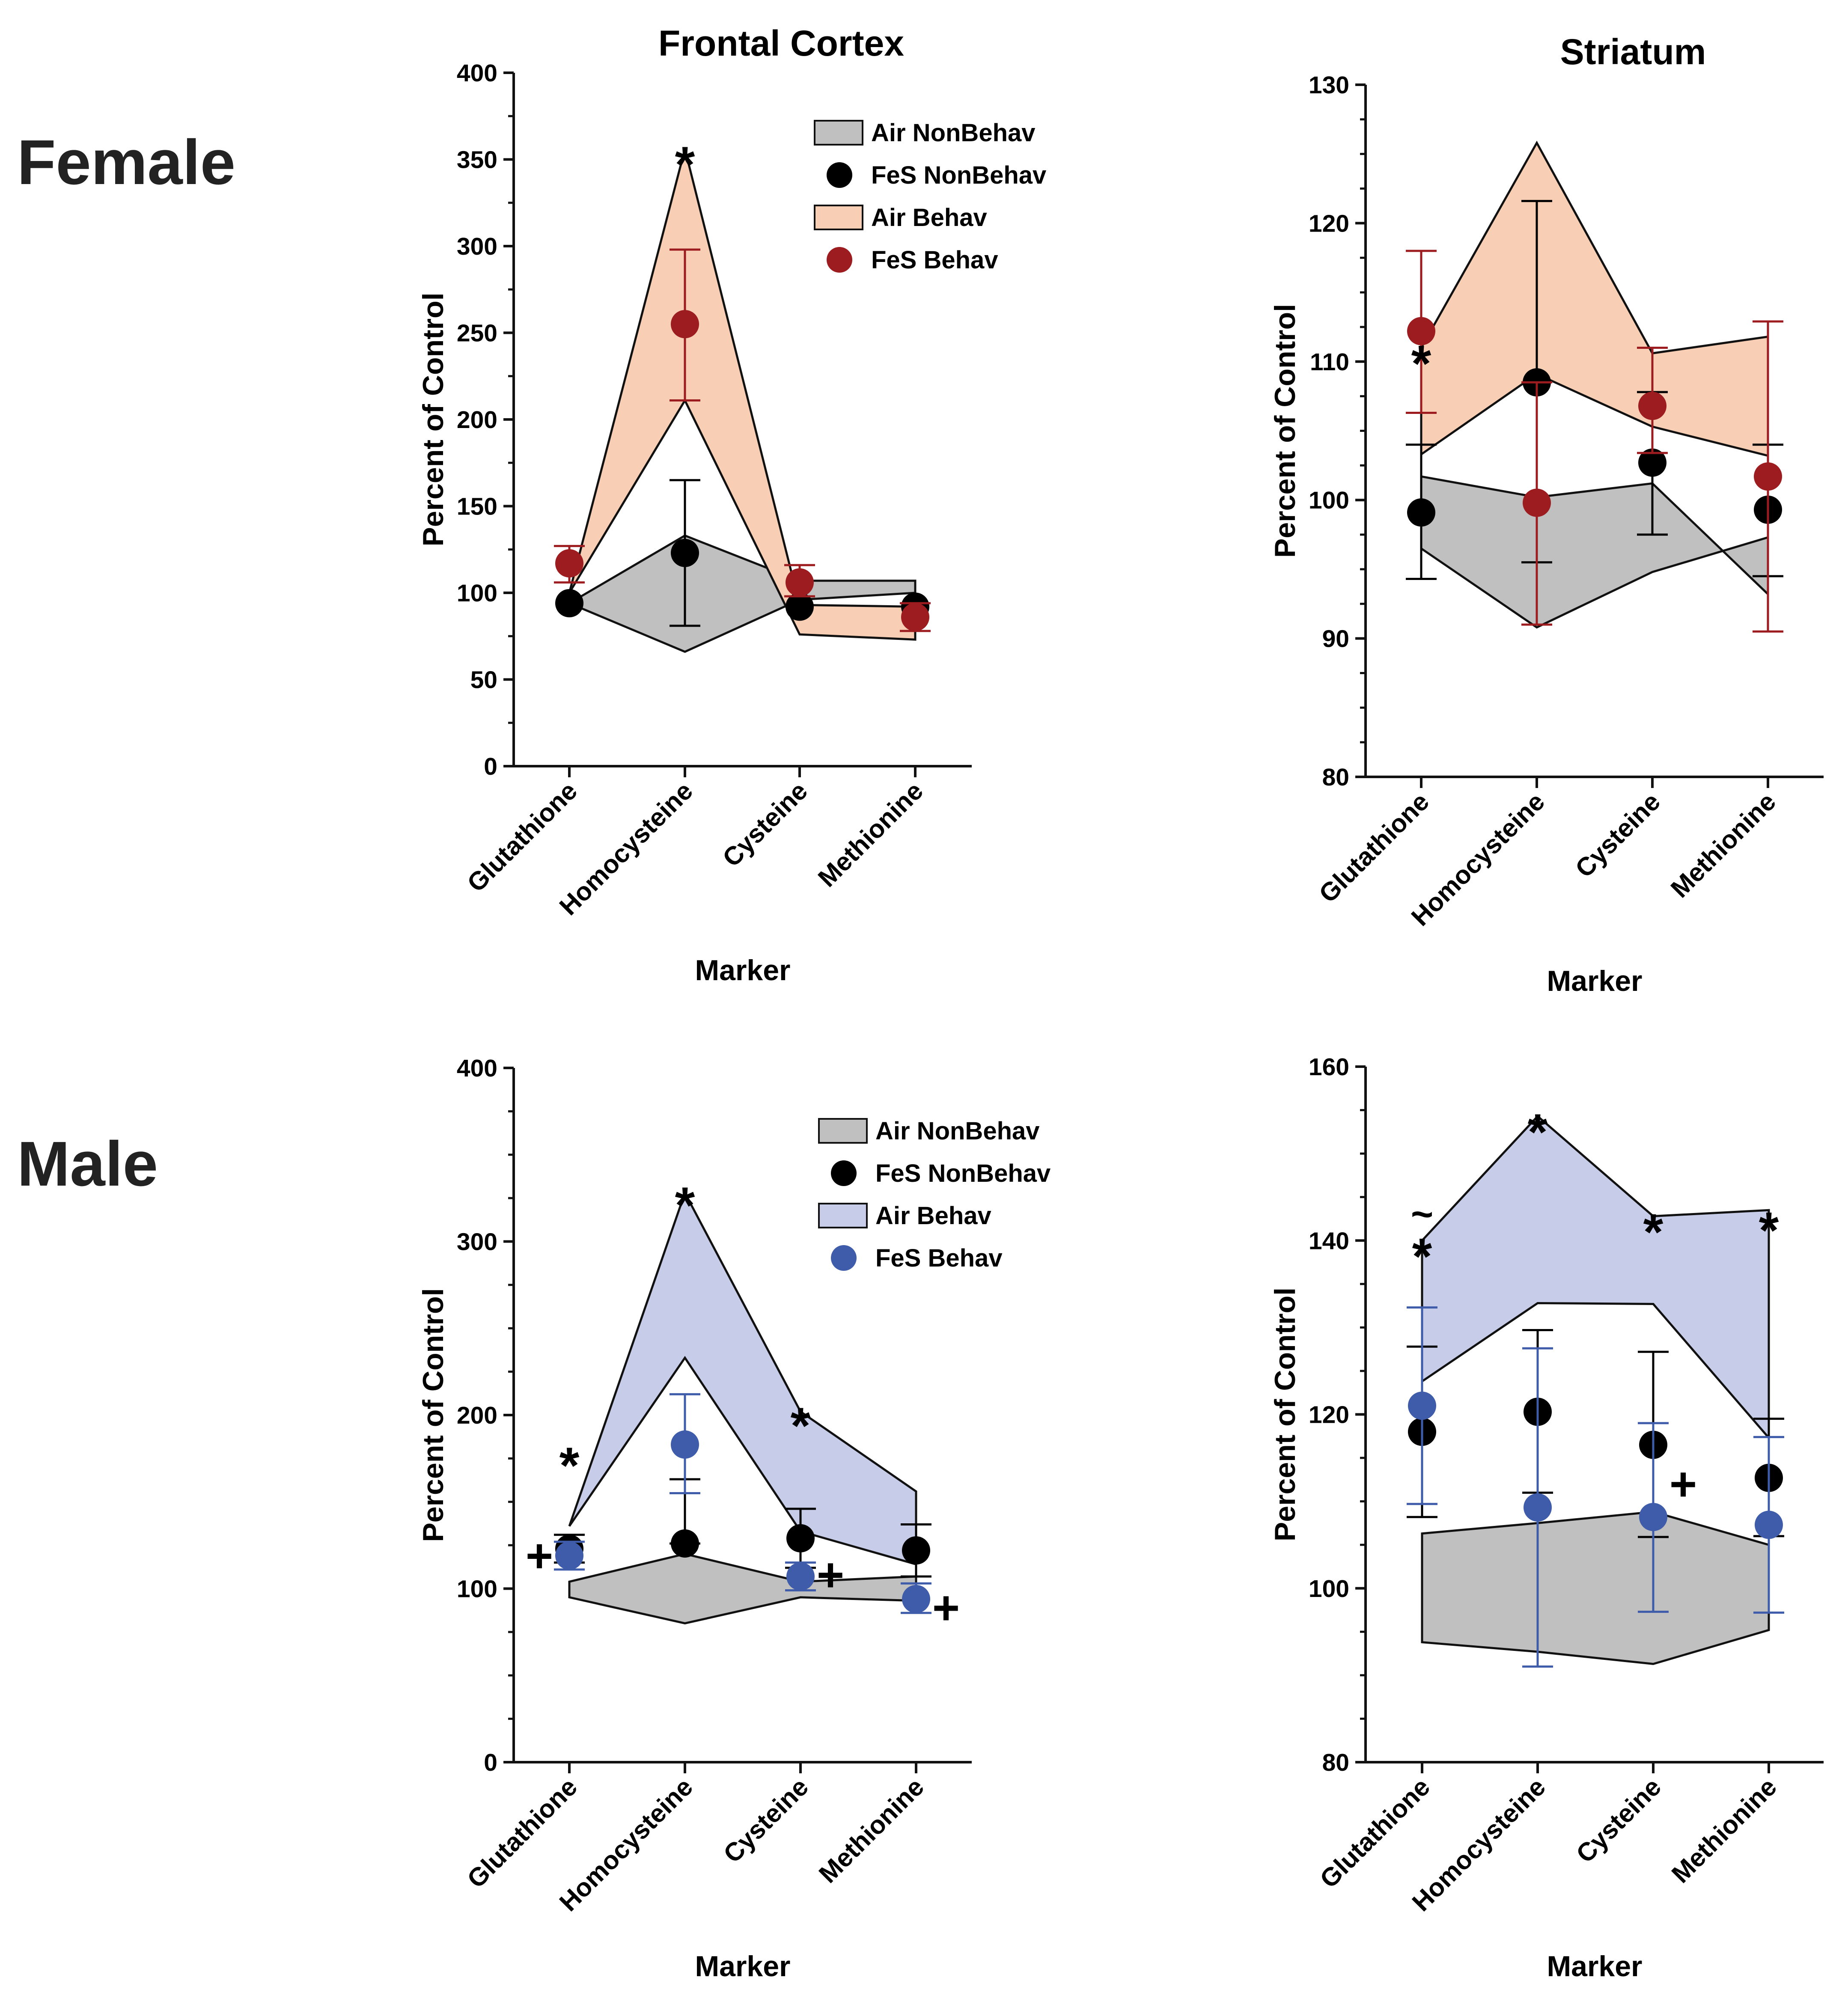 The width and height of the screenshot is (1848, 2016). I want to click on row-label-male: Male, so click(87, 1164).